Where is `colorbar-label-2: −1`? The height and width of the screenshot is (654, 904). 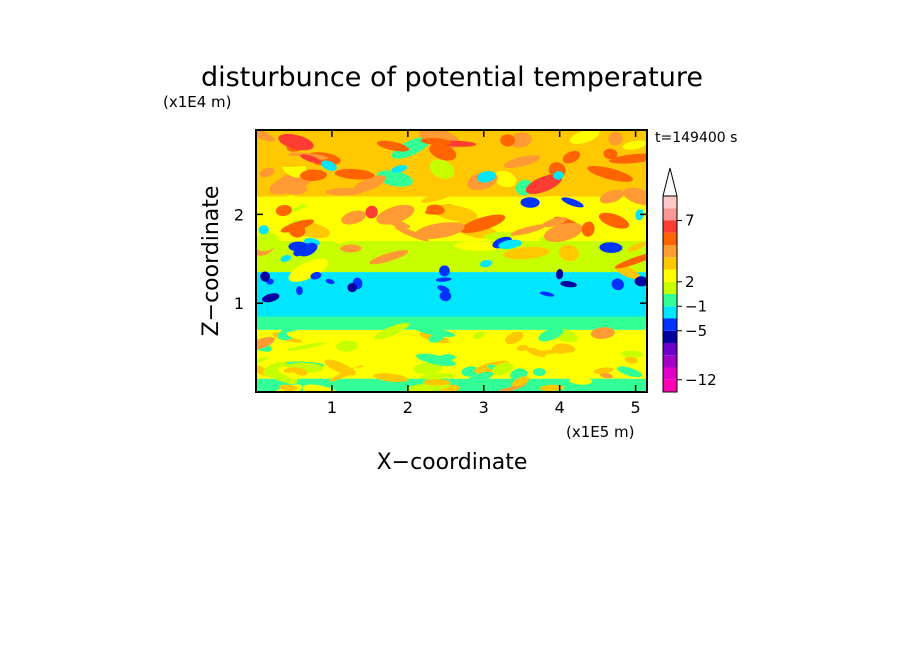
colorbar-label-2: −1 is located at coordinates (696, 306).